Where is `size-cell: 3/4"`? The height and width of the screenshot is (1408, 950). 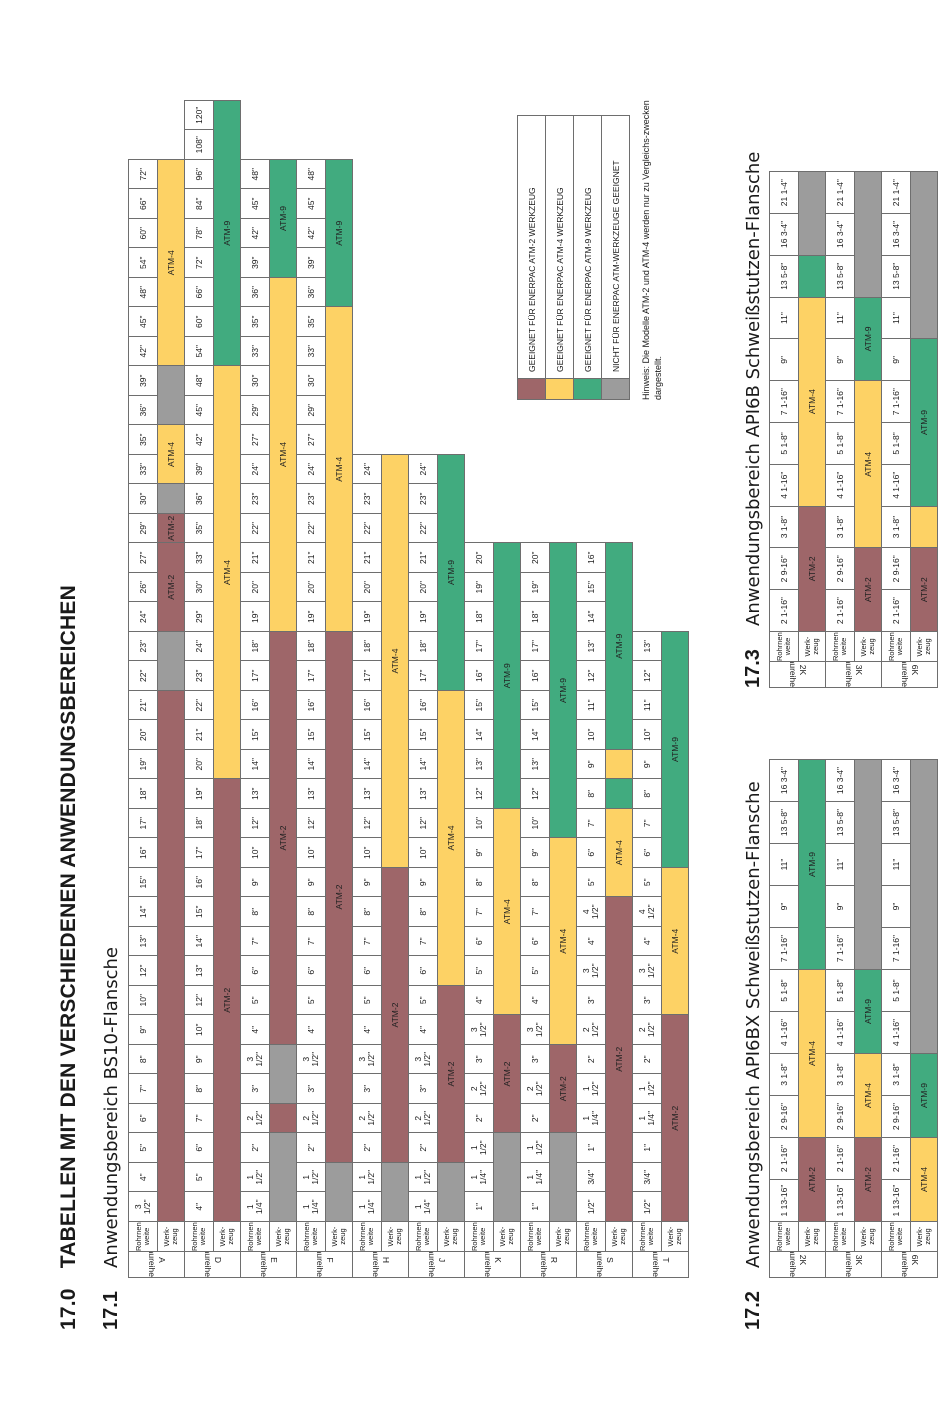
size-cell: 3/4" is located at coordinates (647, 1177).